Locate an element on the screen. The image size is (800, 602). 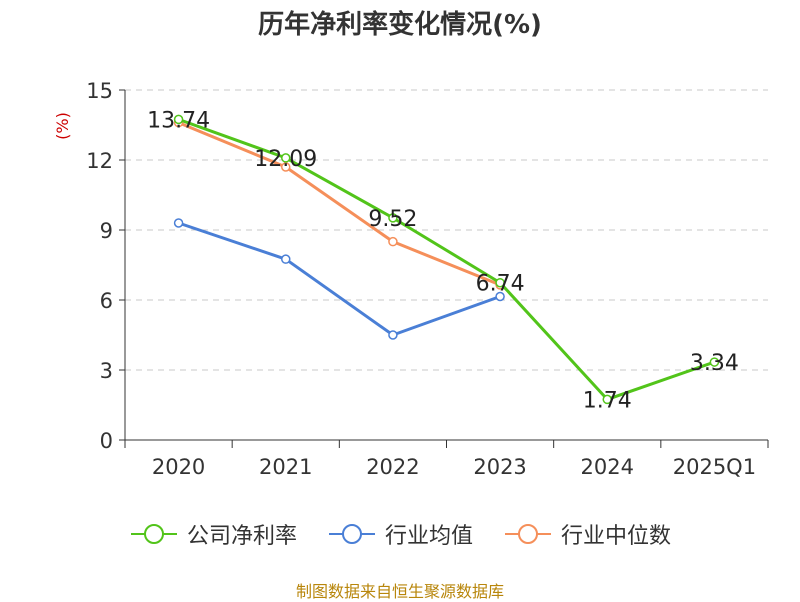
legend-label: 行业均值 is located at coordinates (428, 536).